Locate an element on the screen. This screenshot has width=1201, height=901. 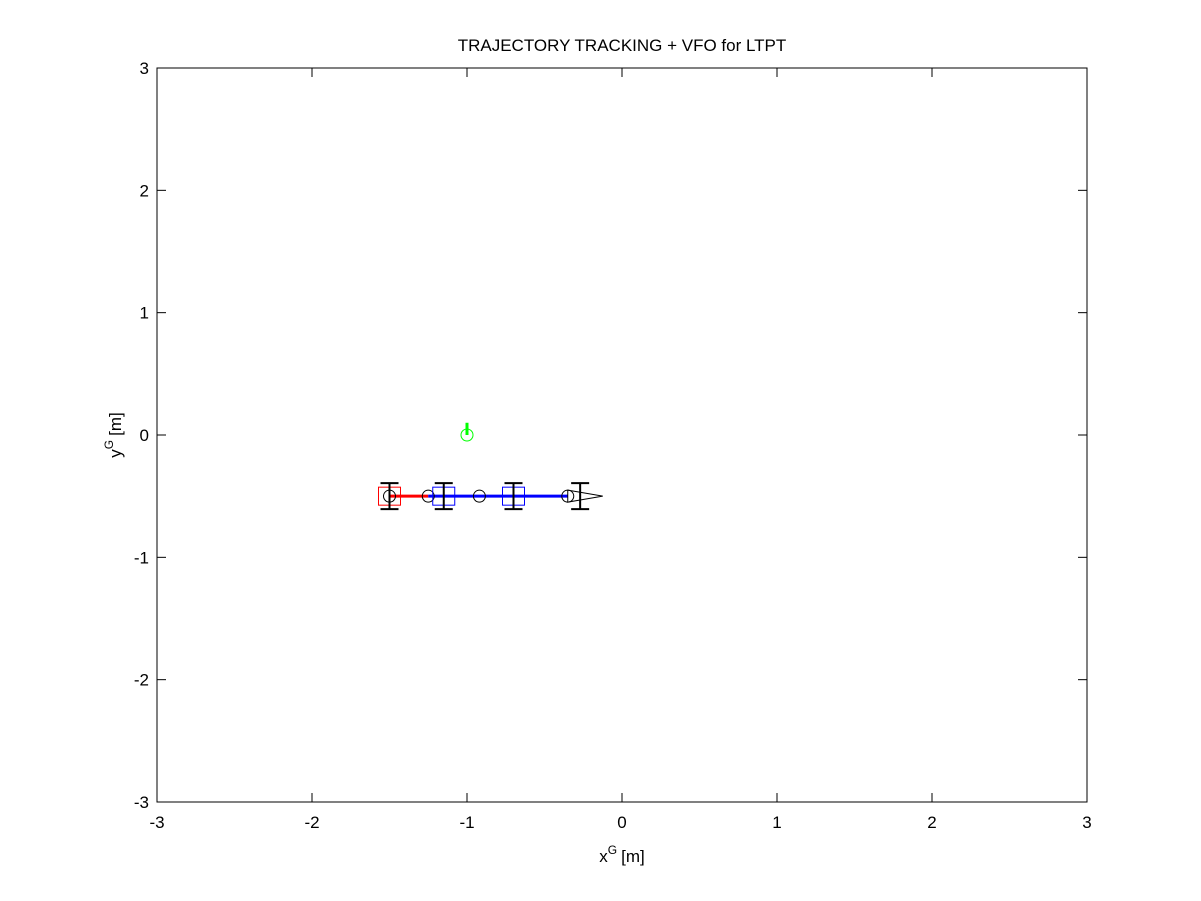
chart-title: TRAJECTORY TRACKING + VFO for LTPT is located at coordinates (622, 45).